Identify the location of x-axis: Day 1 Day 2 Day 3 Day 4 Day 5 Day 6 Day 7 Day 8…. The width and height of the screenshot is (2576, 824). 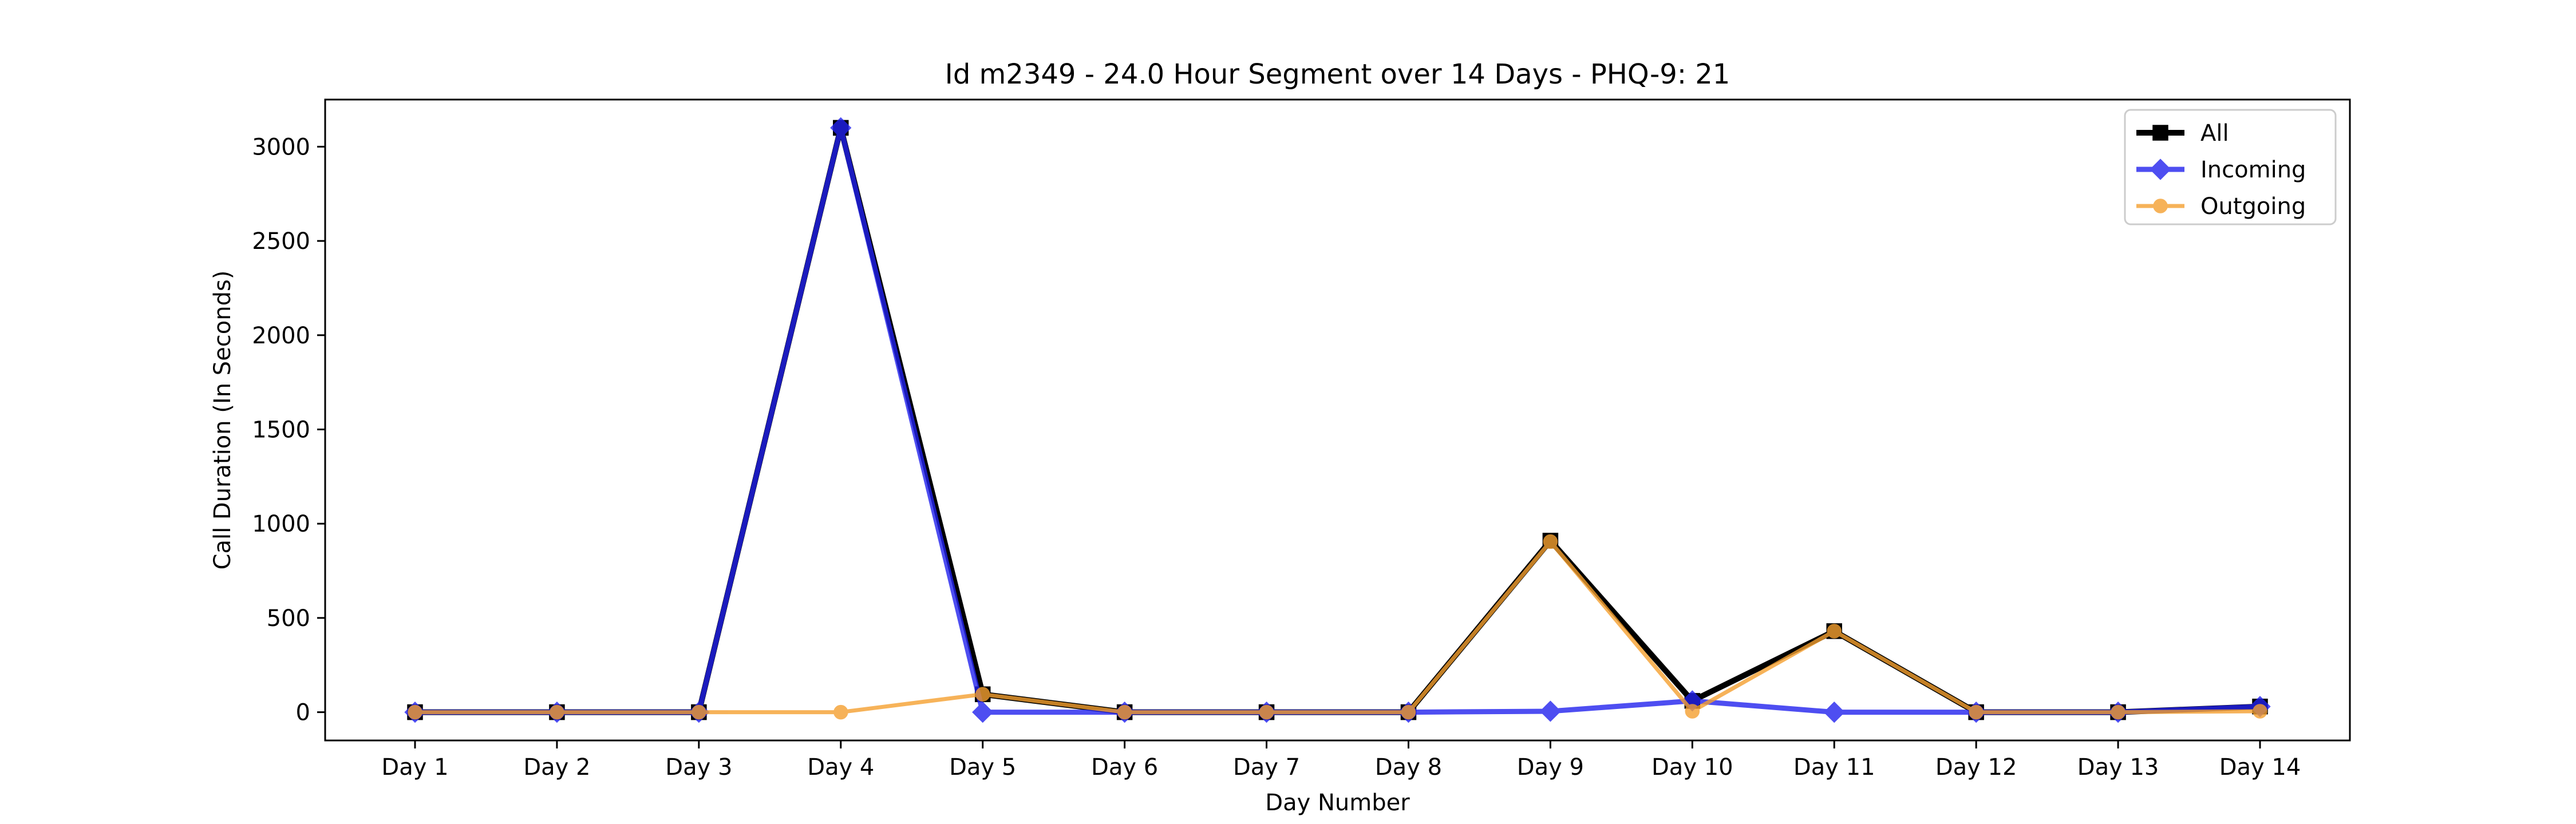
(1341, 760).